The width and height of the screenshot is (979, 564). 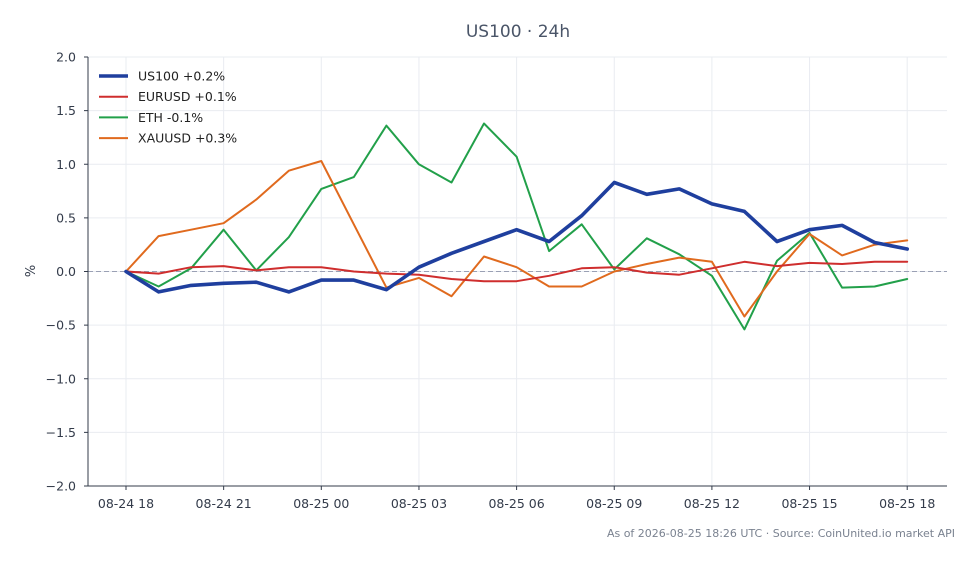 I want to click on y-tick-label: 0.5, so click(x=66, y=217).